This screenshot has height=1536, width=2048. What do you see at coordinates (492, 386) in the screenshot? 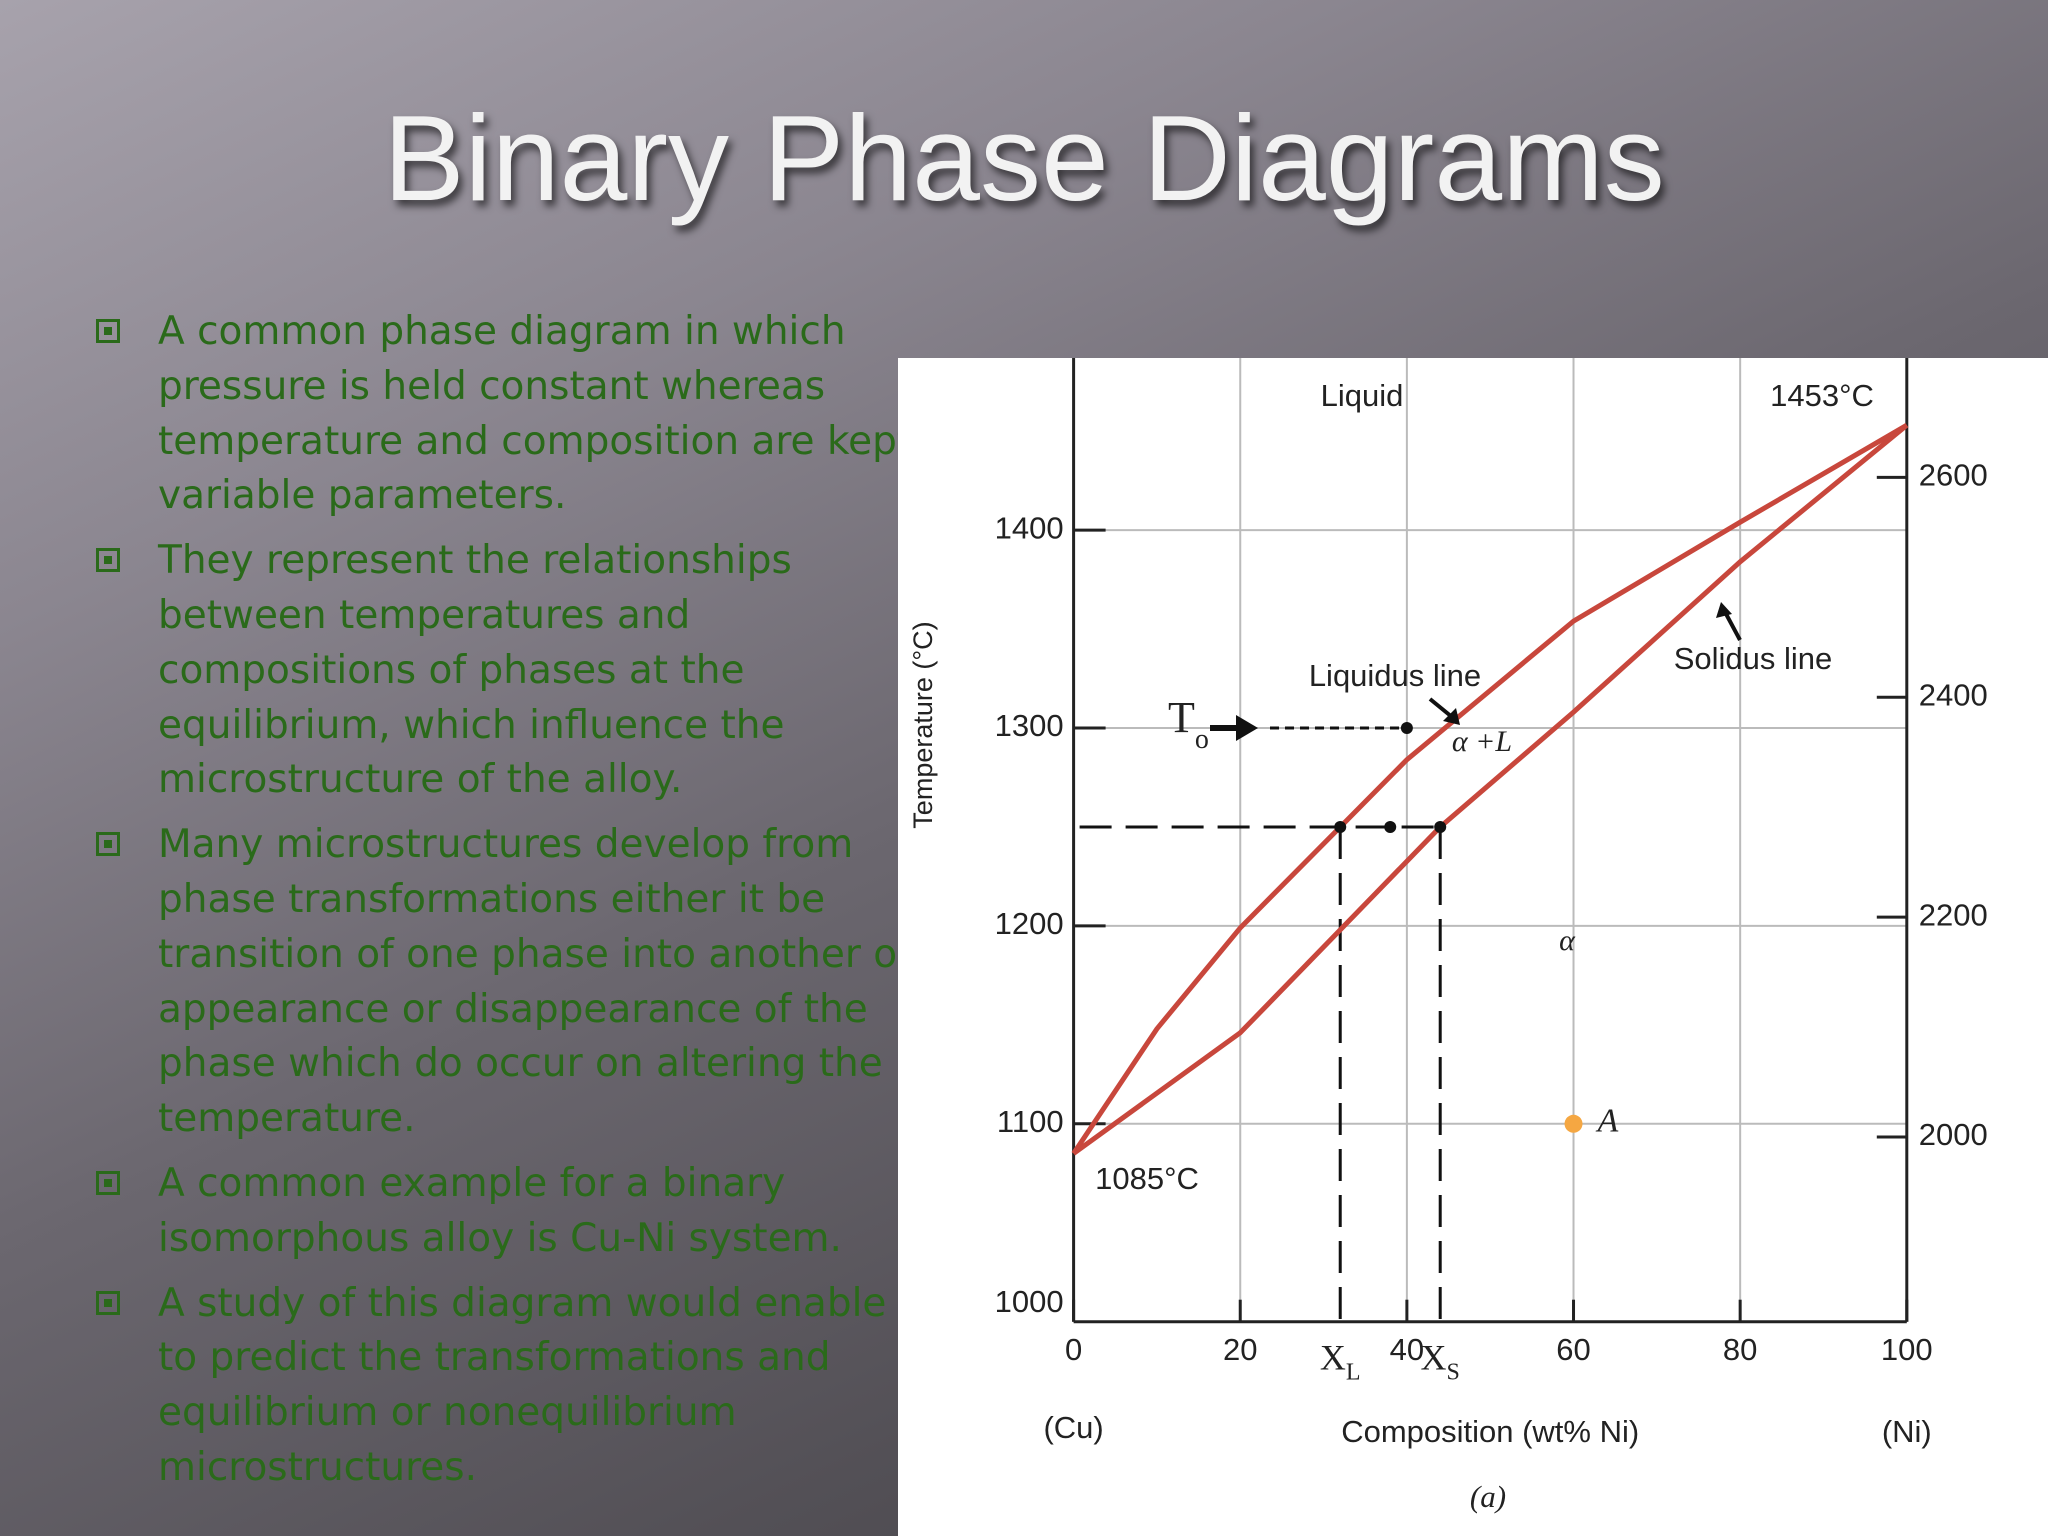
I see `bullet-text: pressure is held constant whereas` at bounding box center [492, 386].